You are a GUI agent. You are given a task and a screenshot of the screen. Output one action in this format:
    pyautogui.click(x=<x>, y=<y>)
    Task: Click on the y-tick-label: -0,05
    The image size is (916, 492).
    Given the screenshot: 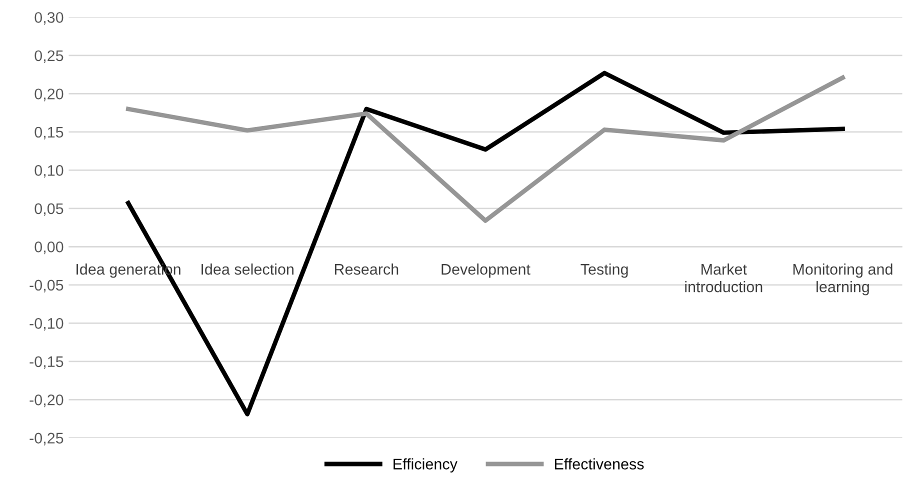 What is the action you would take?
    pyautogui.click(x=47, y=286)
    